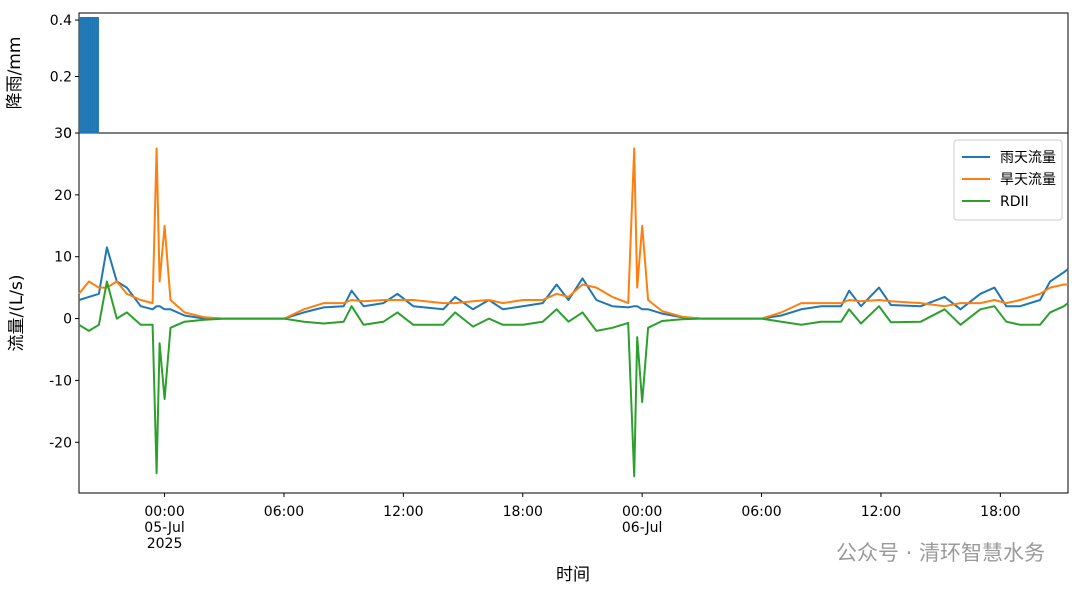 This screenshot has width=1080, height=596. Describe the element at coordinates (573, 575) in the screenshot. I see `x-axis-label: 时间` at that location.